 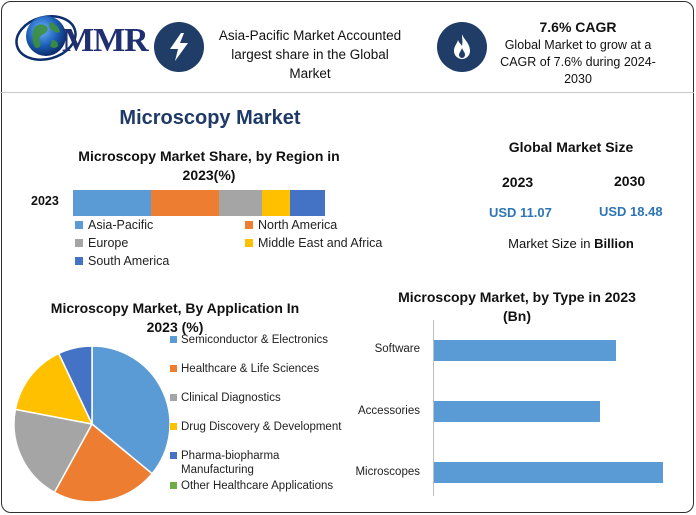 I want to click on gms-unit-label: Market Size in Billion, so click(x=571, y=243).